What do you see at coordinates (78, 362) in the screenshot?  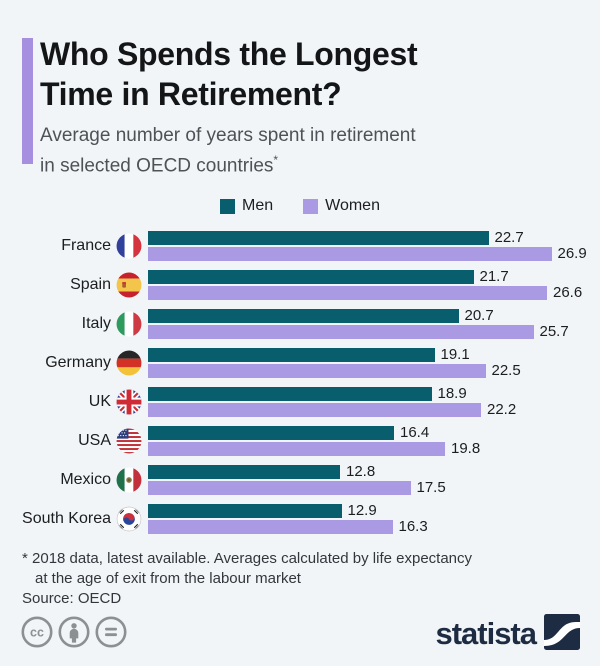 I see `country-label: Germany` at bounding box center [78, 362].